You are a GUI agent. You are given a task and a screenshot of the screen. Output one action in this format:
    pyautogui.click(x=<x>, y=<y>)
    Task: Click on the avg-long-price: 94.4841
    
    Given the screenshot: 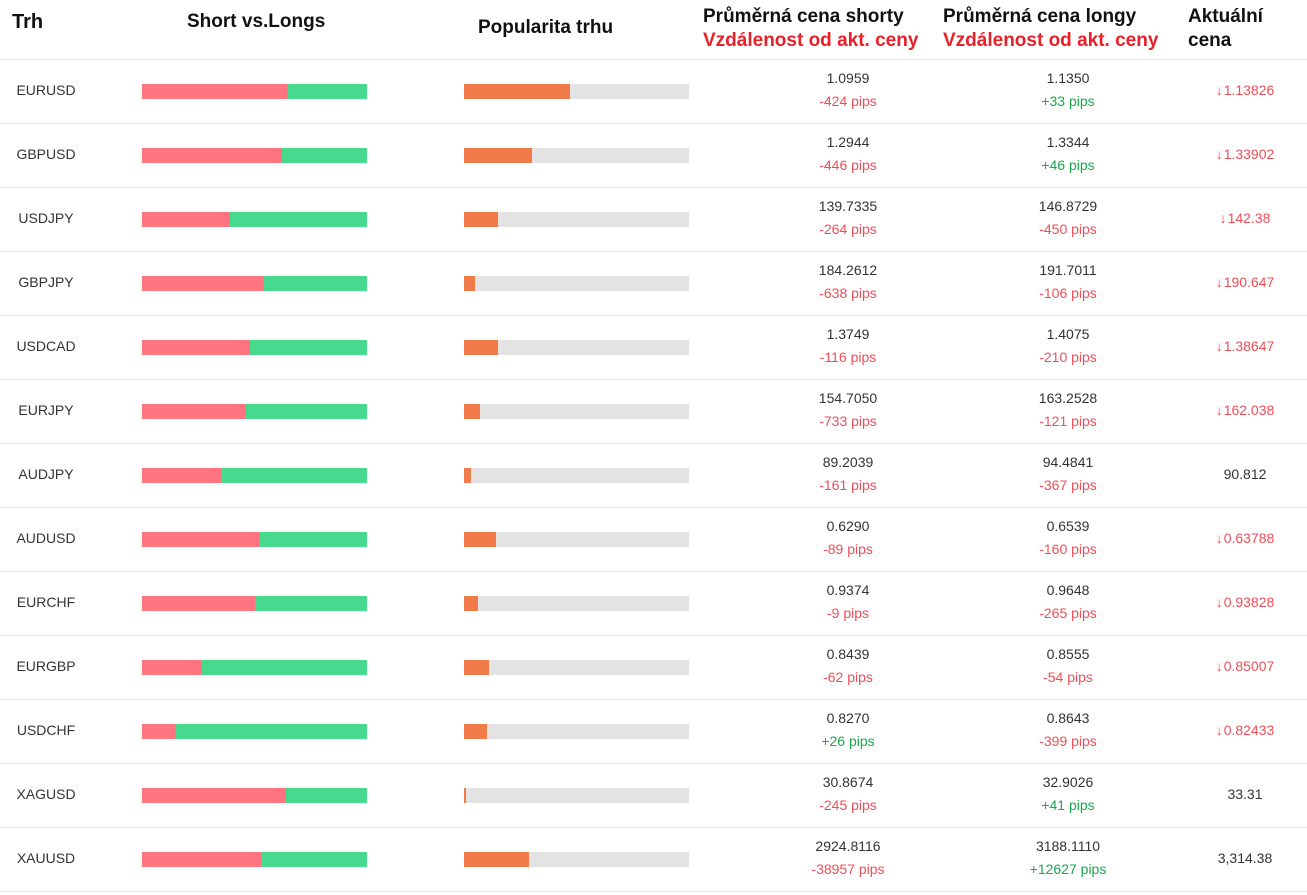 What is the action you would take?
    pyautogui.click(x=1068, y=462)
    